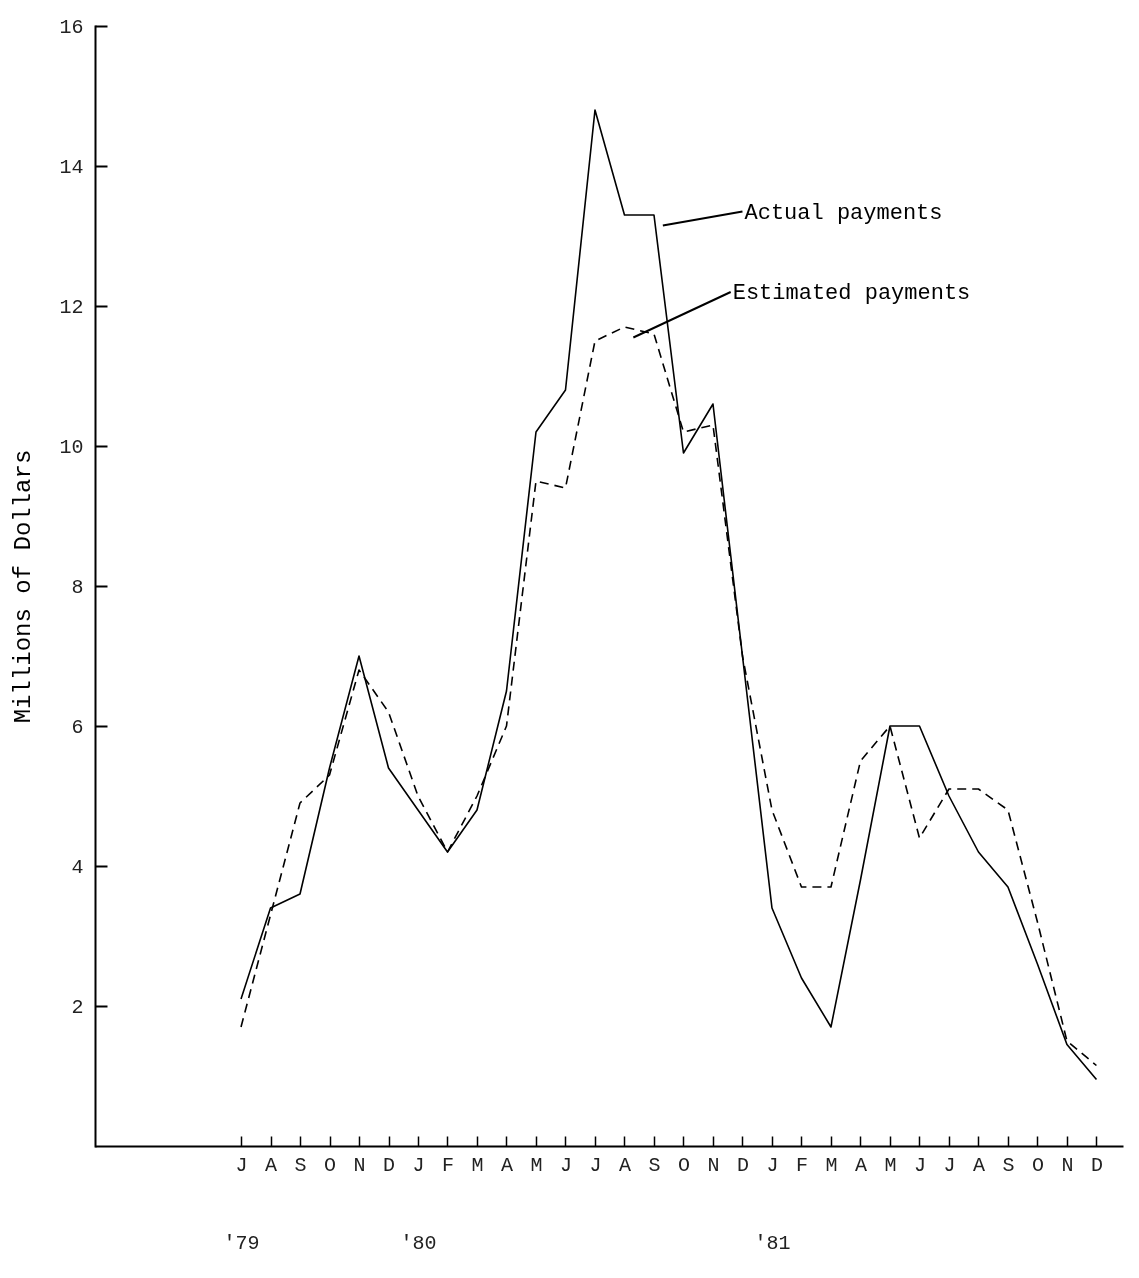  Describe the element at coordinates (71, 447) in the screenshot. I see `y-tick-label: 10` at that location.